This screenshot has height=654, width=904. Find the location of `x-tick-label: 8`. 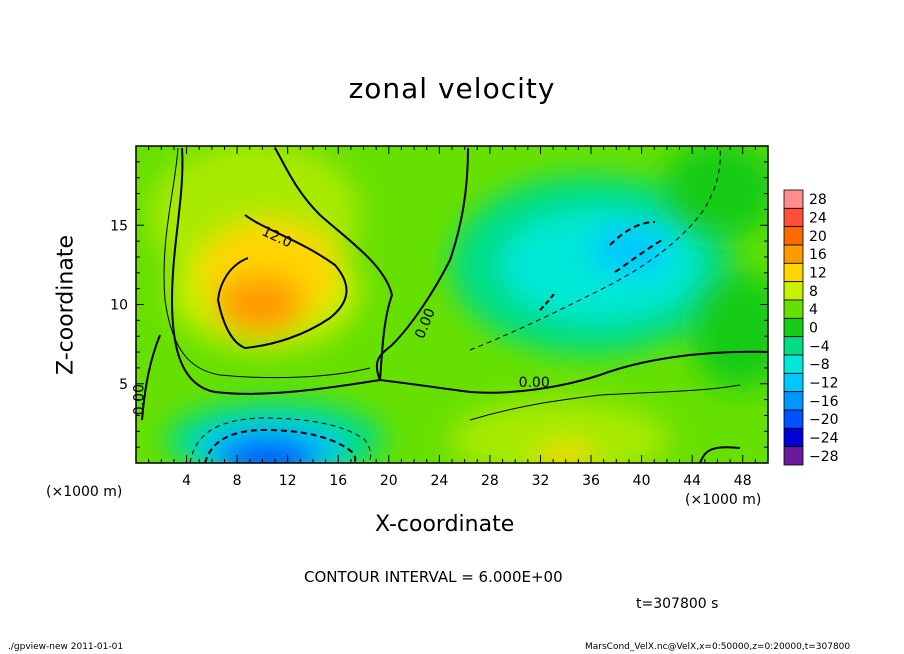

x-tick-label: 8 is located at coordinates (237, 481).